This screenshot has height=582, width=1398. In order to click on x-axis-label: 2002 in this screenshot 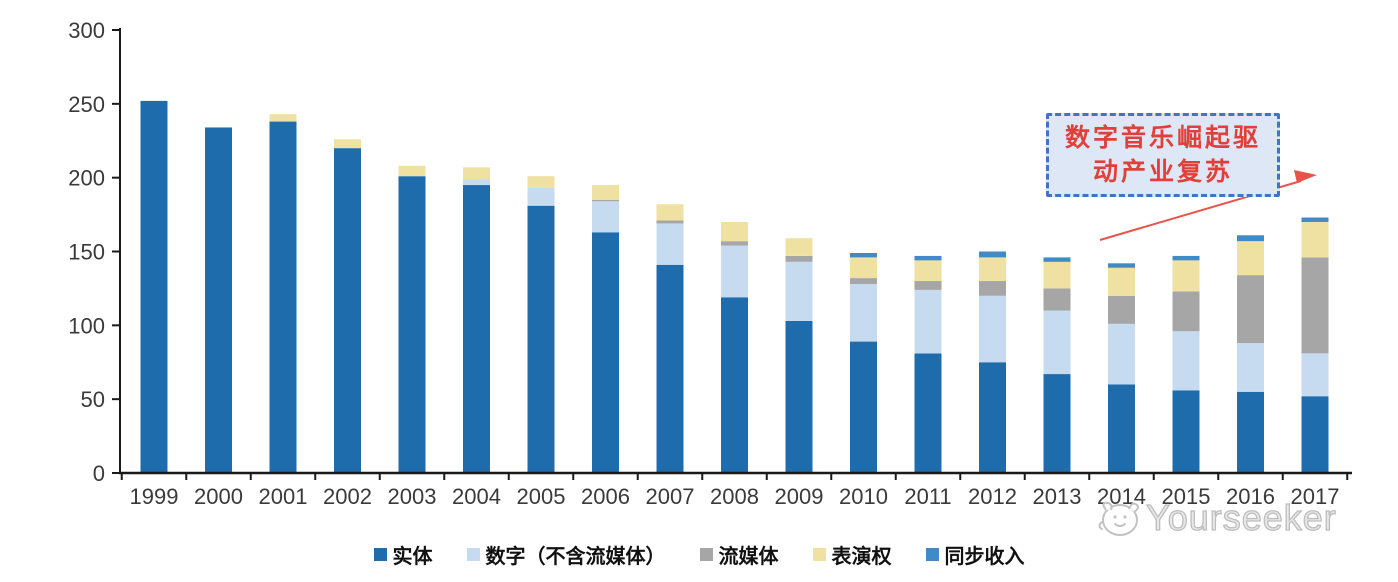, I will do `click(347, 496)`.